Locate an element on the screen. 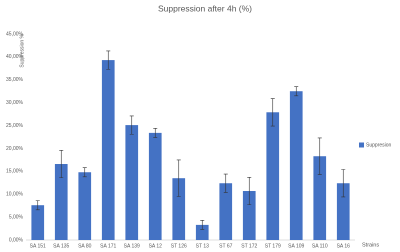 The image size is (400, 252). y-tick-label: 15,00% is located at coordinates (15, 172).